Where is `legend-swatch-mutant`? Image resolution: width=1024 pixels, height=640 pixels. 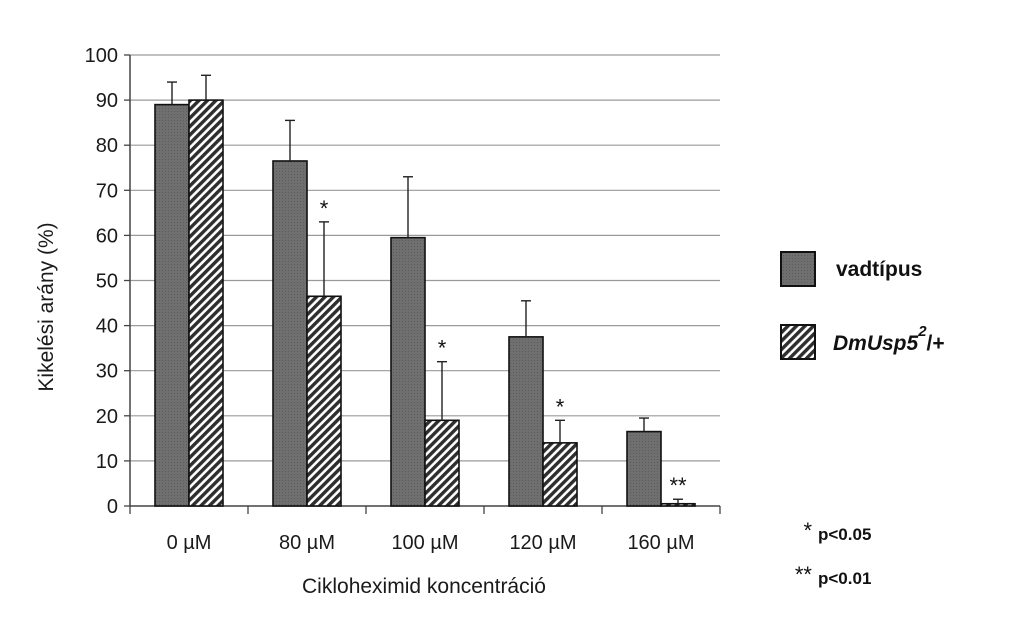
legend-swatch-mutant is located at coordinates (798, 342).